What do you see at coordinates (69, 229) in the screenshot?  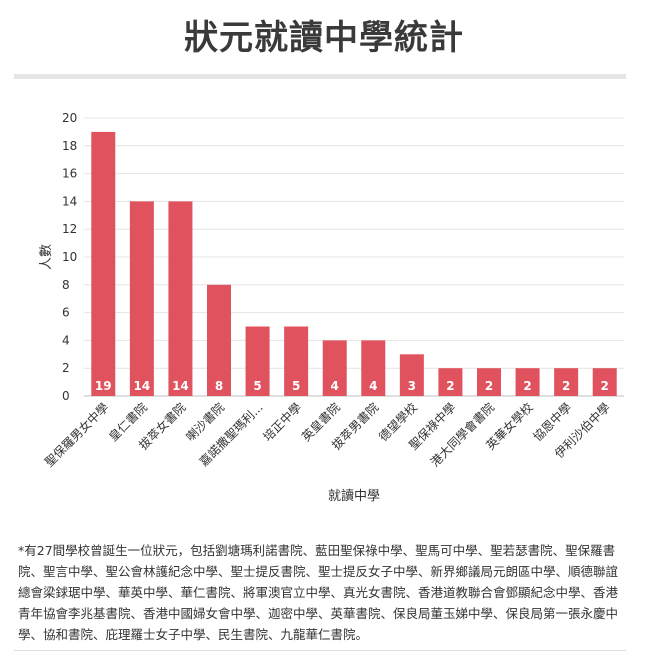 I see `y-tick-label: 12` at bounding box center [69, 229].